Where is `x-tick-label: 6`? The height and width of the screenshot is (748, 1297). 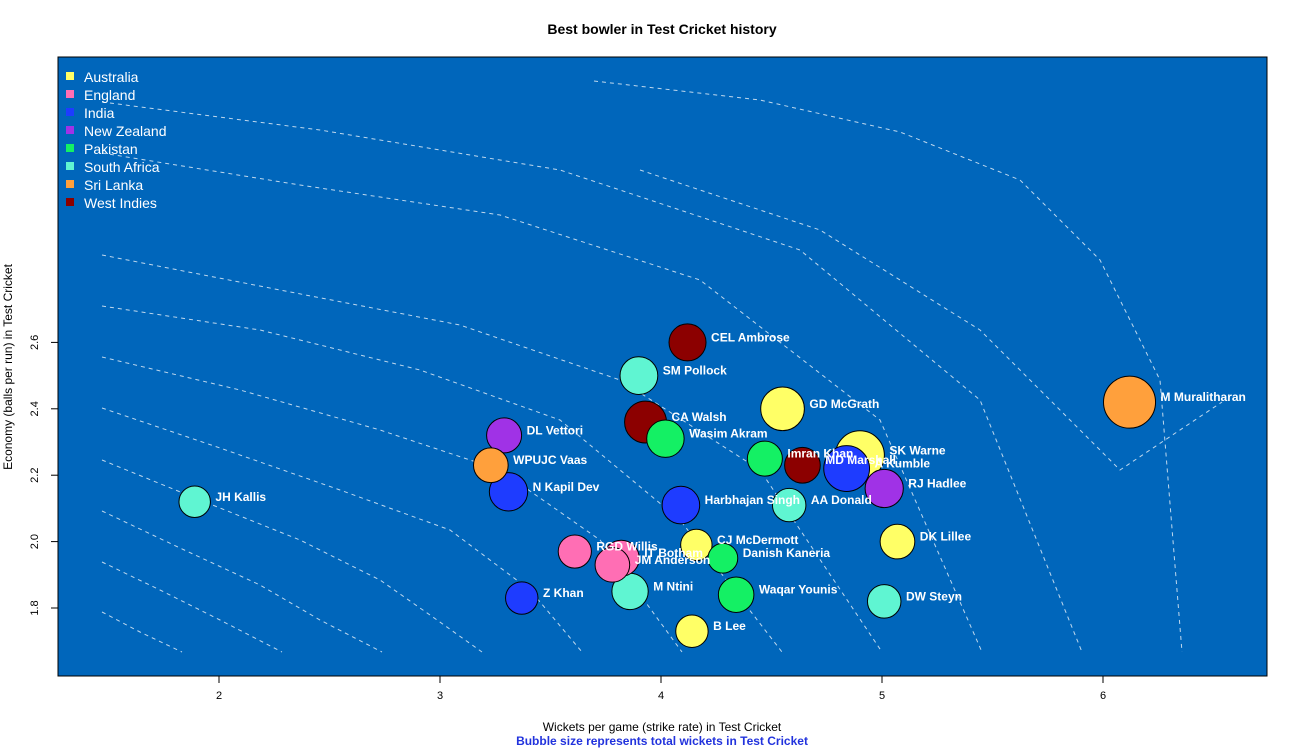
x-tick-label: 6 is located at coordinates (1103, 696).